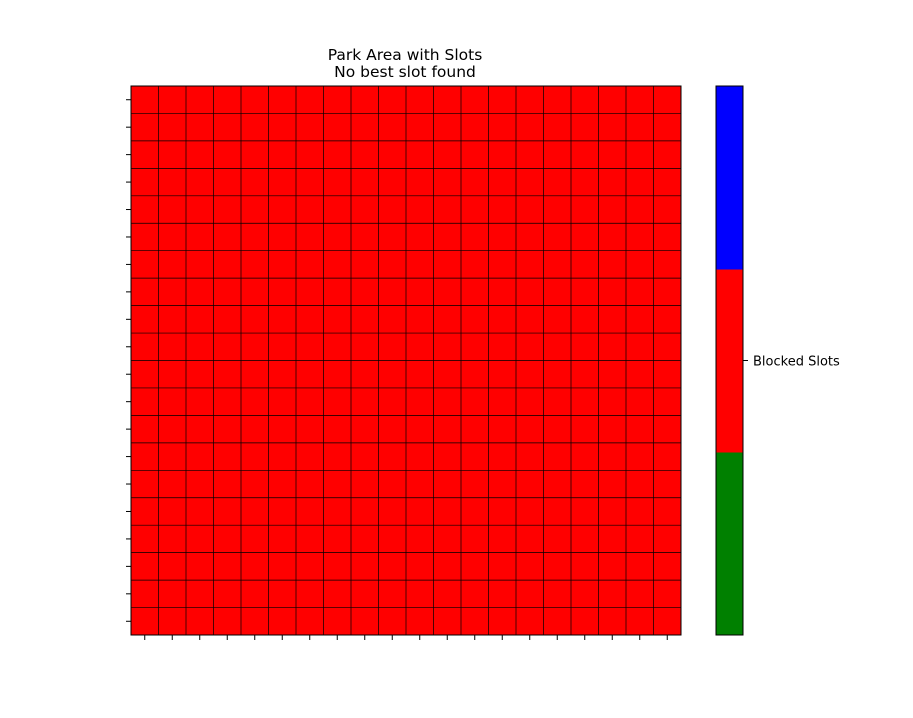 This screenshot has height=718, width=913. I want to click on colorbar-tick-label: Blocked Slots, so click(796, 362).